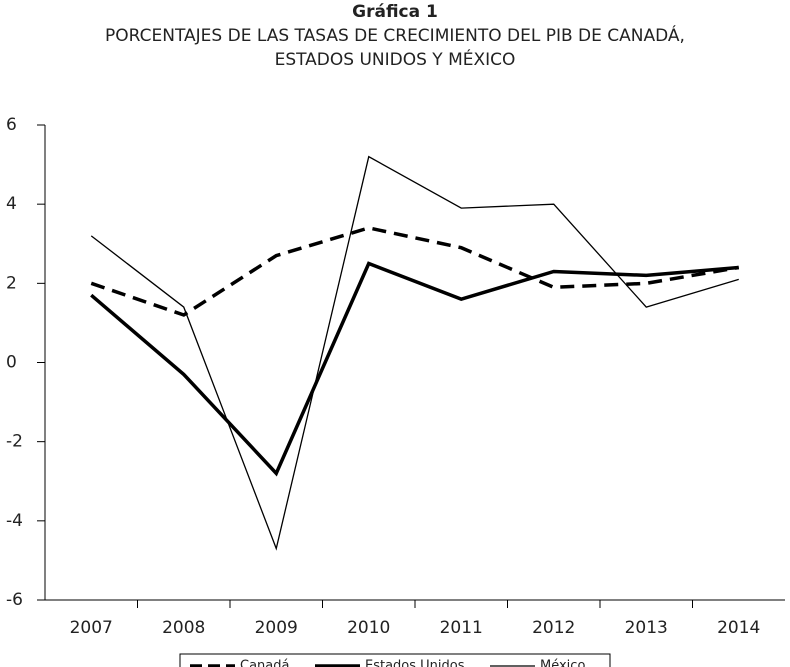  Describe the element at coordinates (415, 663) in the screenshot. I see `legend-label: Estados Unidos` at that location.